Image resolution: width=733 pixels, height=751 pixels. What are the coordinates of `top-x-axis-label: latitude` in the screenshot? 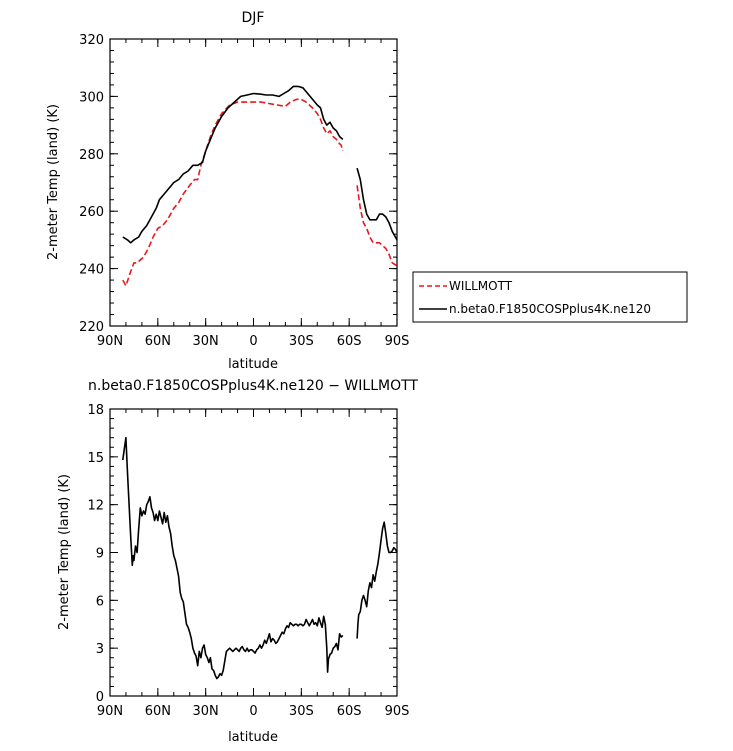 It's located at (253, 364).